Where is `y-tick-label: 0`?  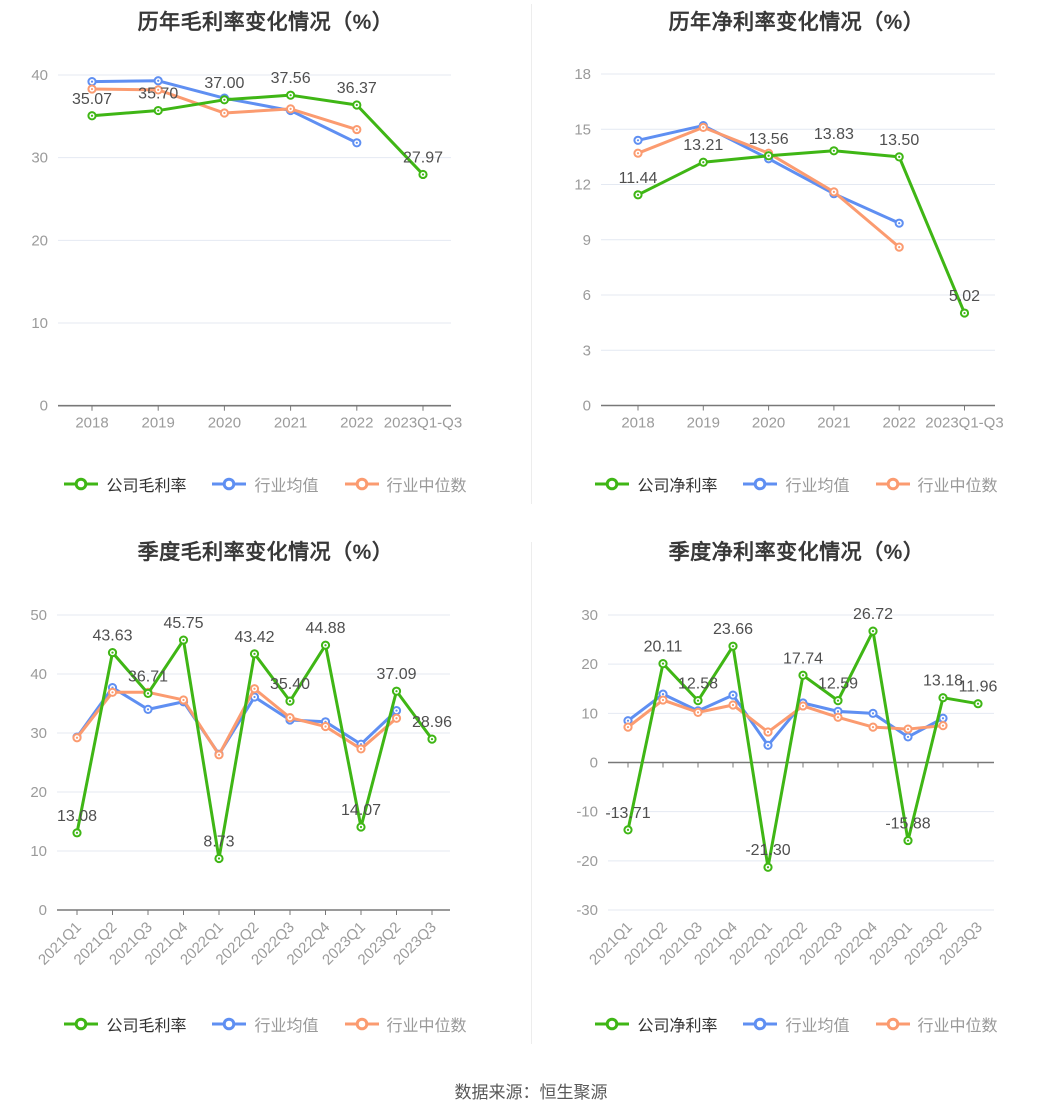
y-tick-label: 0 is located at coordinates (587, 406).